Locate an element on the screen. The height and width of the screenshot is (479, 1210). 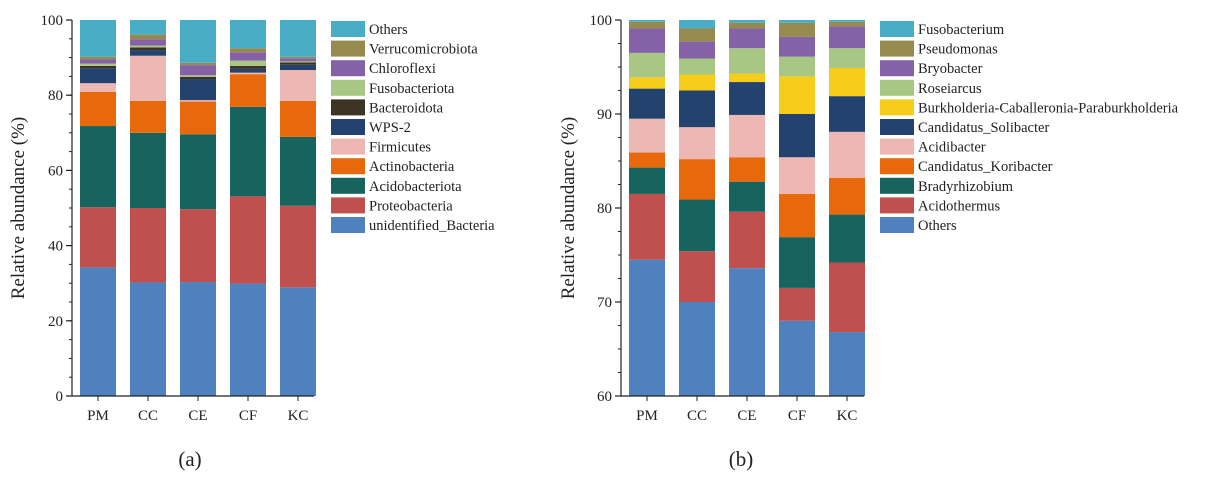
bar-CF-Candidatus_Koribacter is located at coordinates (797, 215).